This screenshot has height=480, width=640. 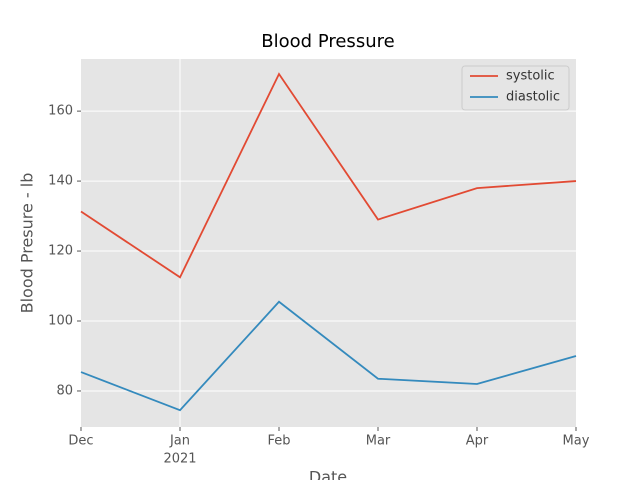 What do you see at coordinates (533, 97) in the screenshot?
I see `legend-label: diastolic` at bounding box center [533, 97].